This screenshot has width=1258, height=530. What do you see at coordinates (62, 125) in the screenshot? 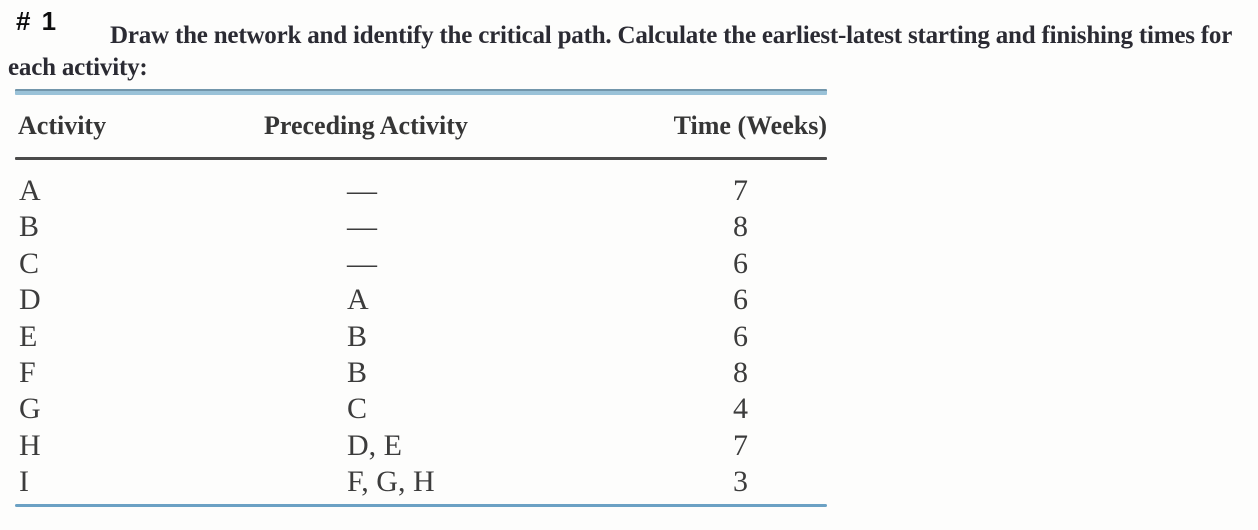
I see `column-header-activity: Activity` at bounding box center [62, 125].